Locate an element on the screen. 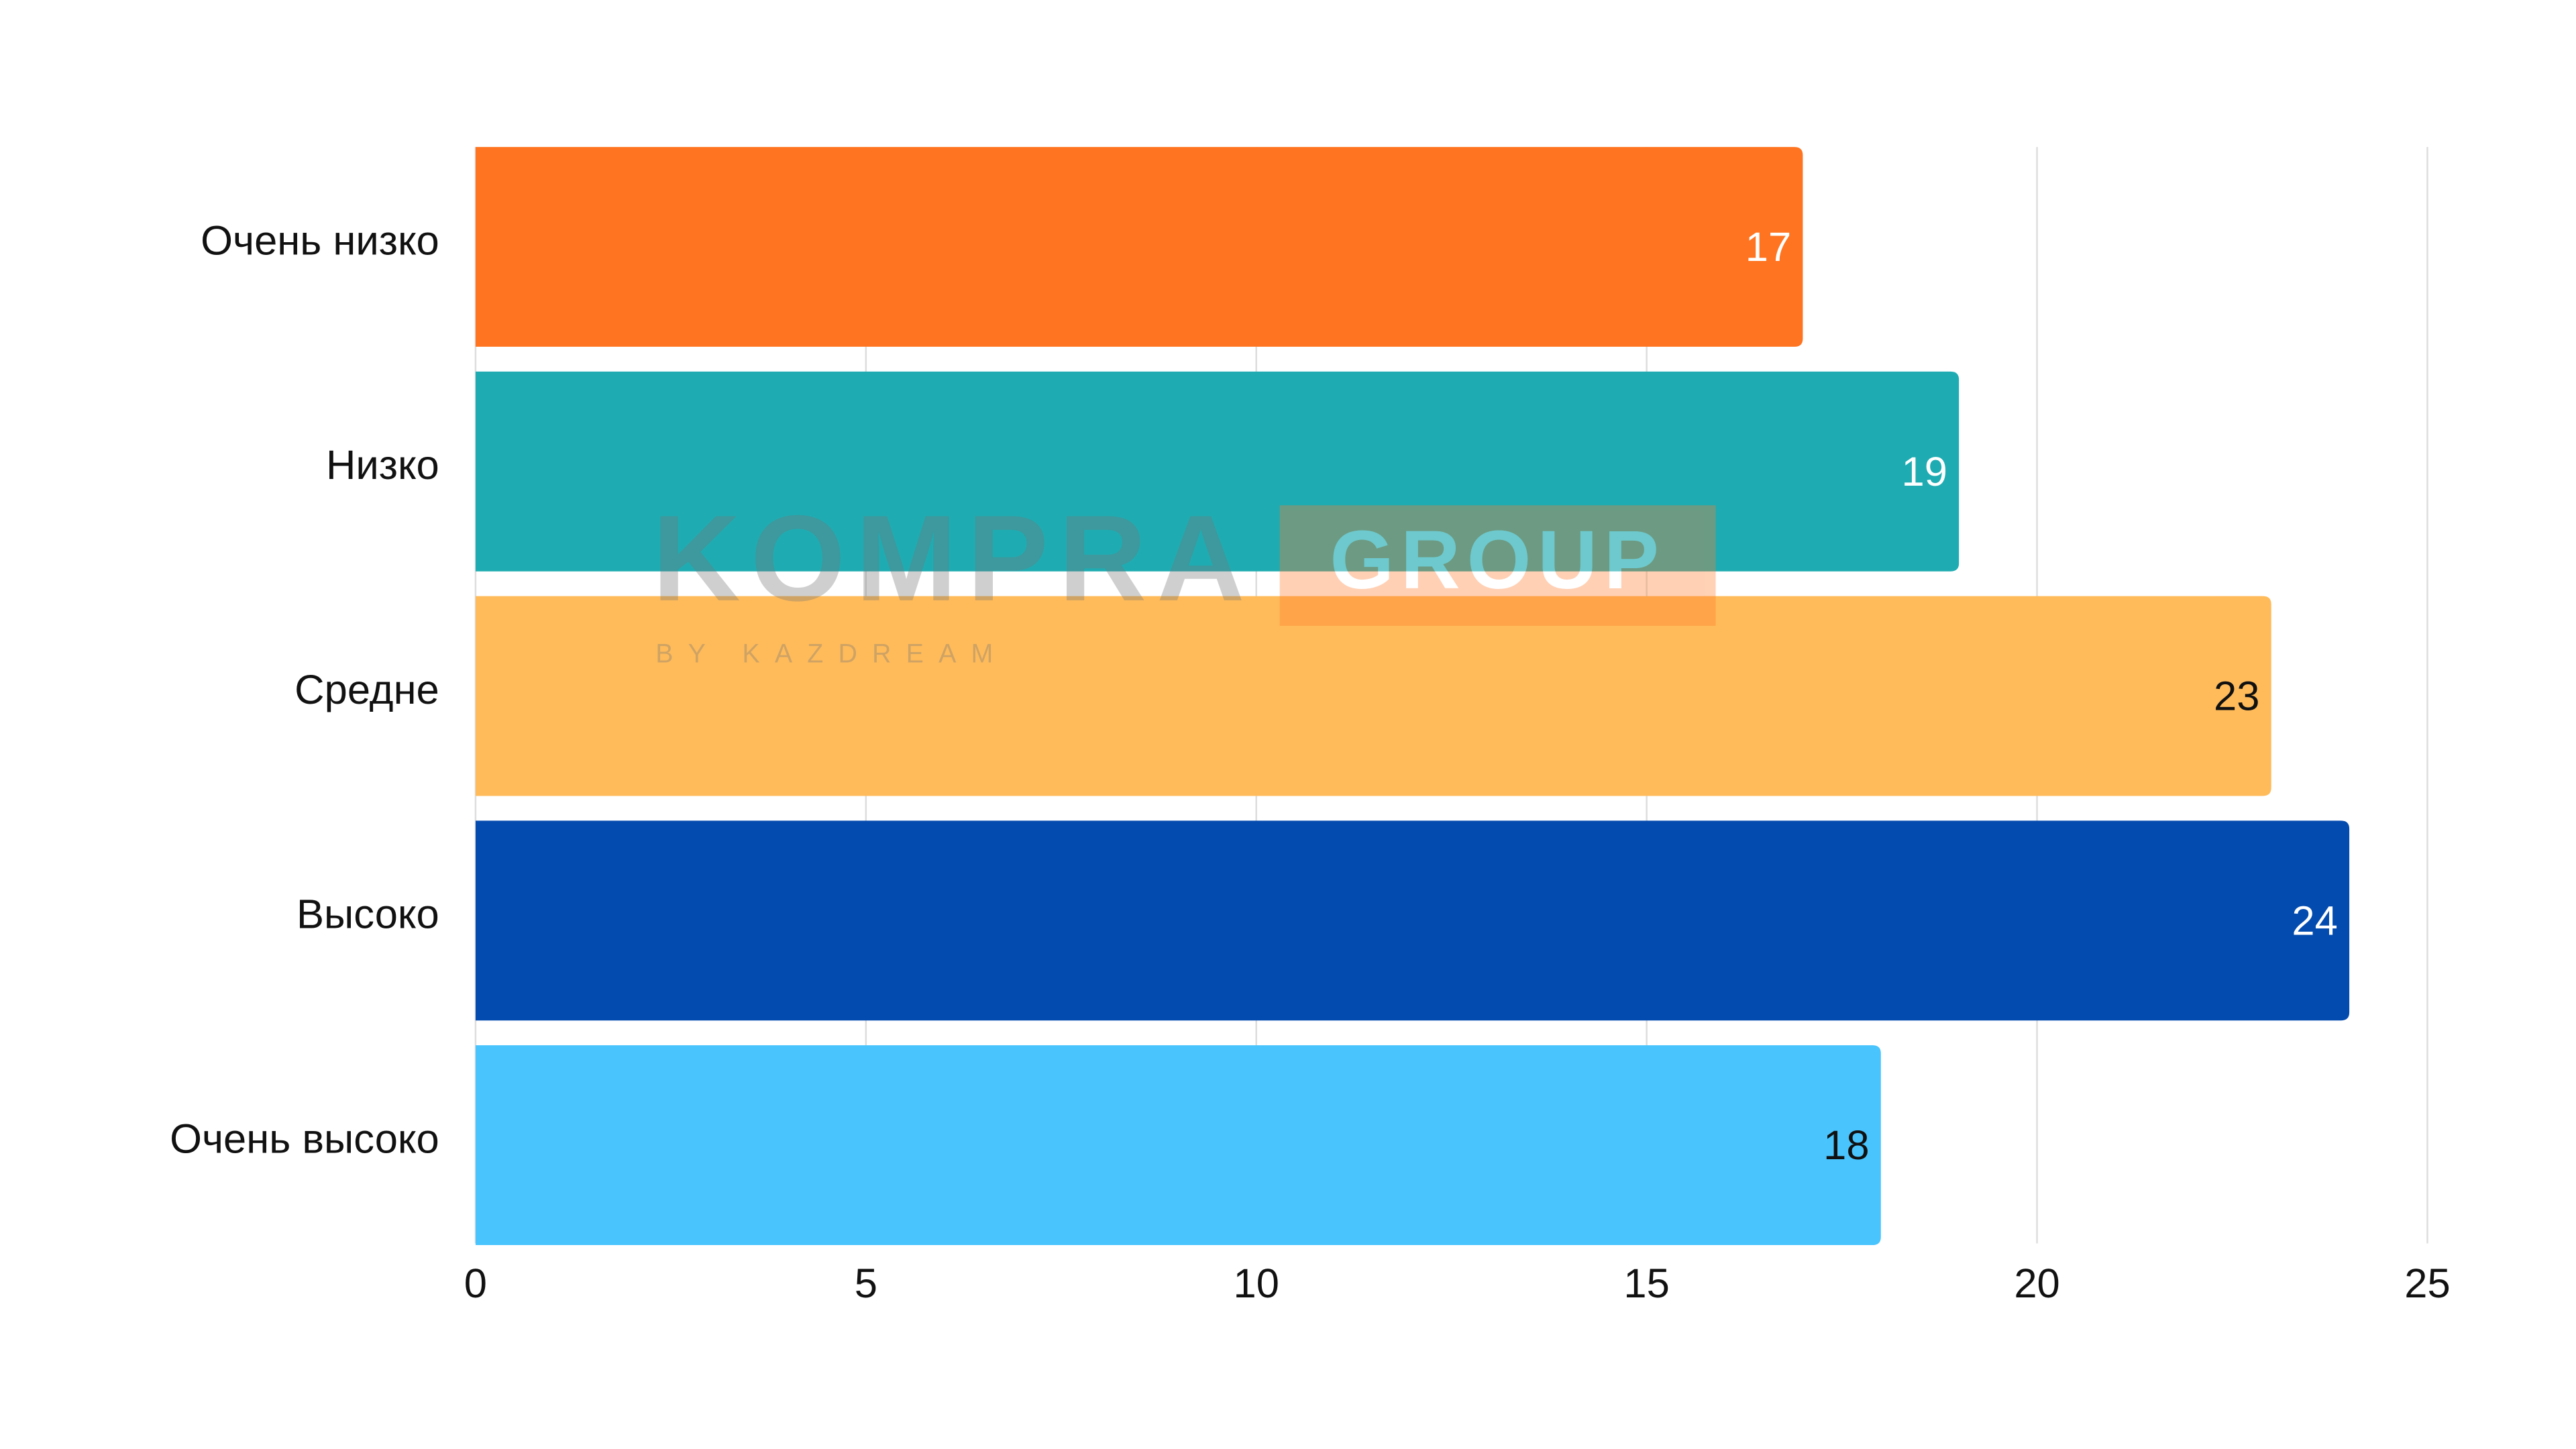 The width and height of the screenshot is (2576, 1449). y-tick-label: Очень низко is located at coordinates (320, 240).